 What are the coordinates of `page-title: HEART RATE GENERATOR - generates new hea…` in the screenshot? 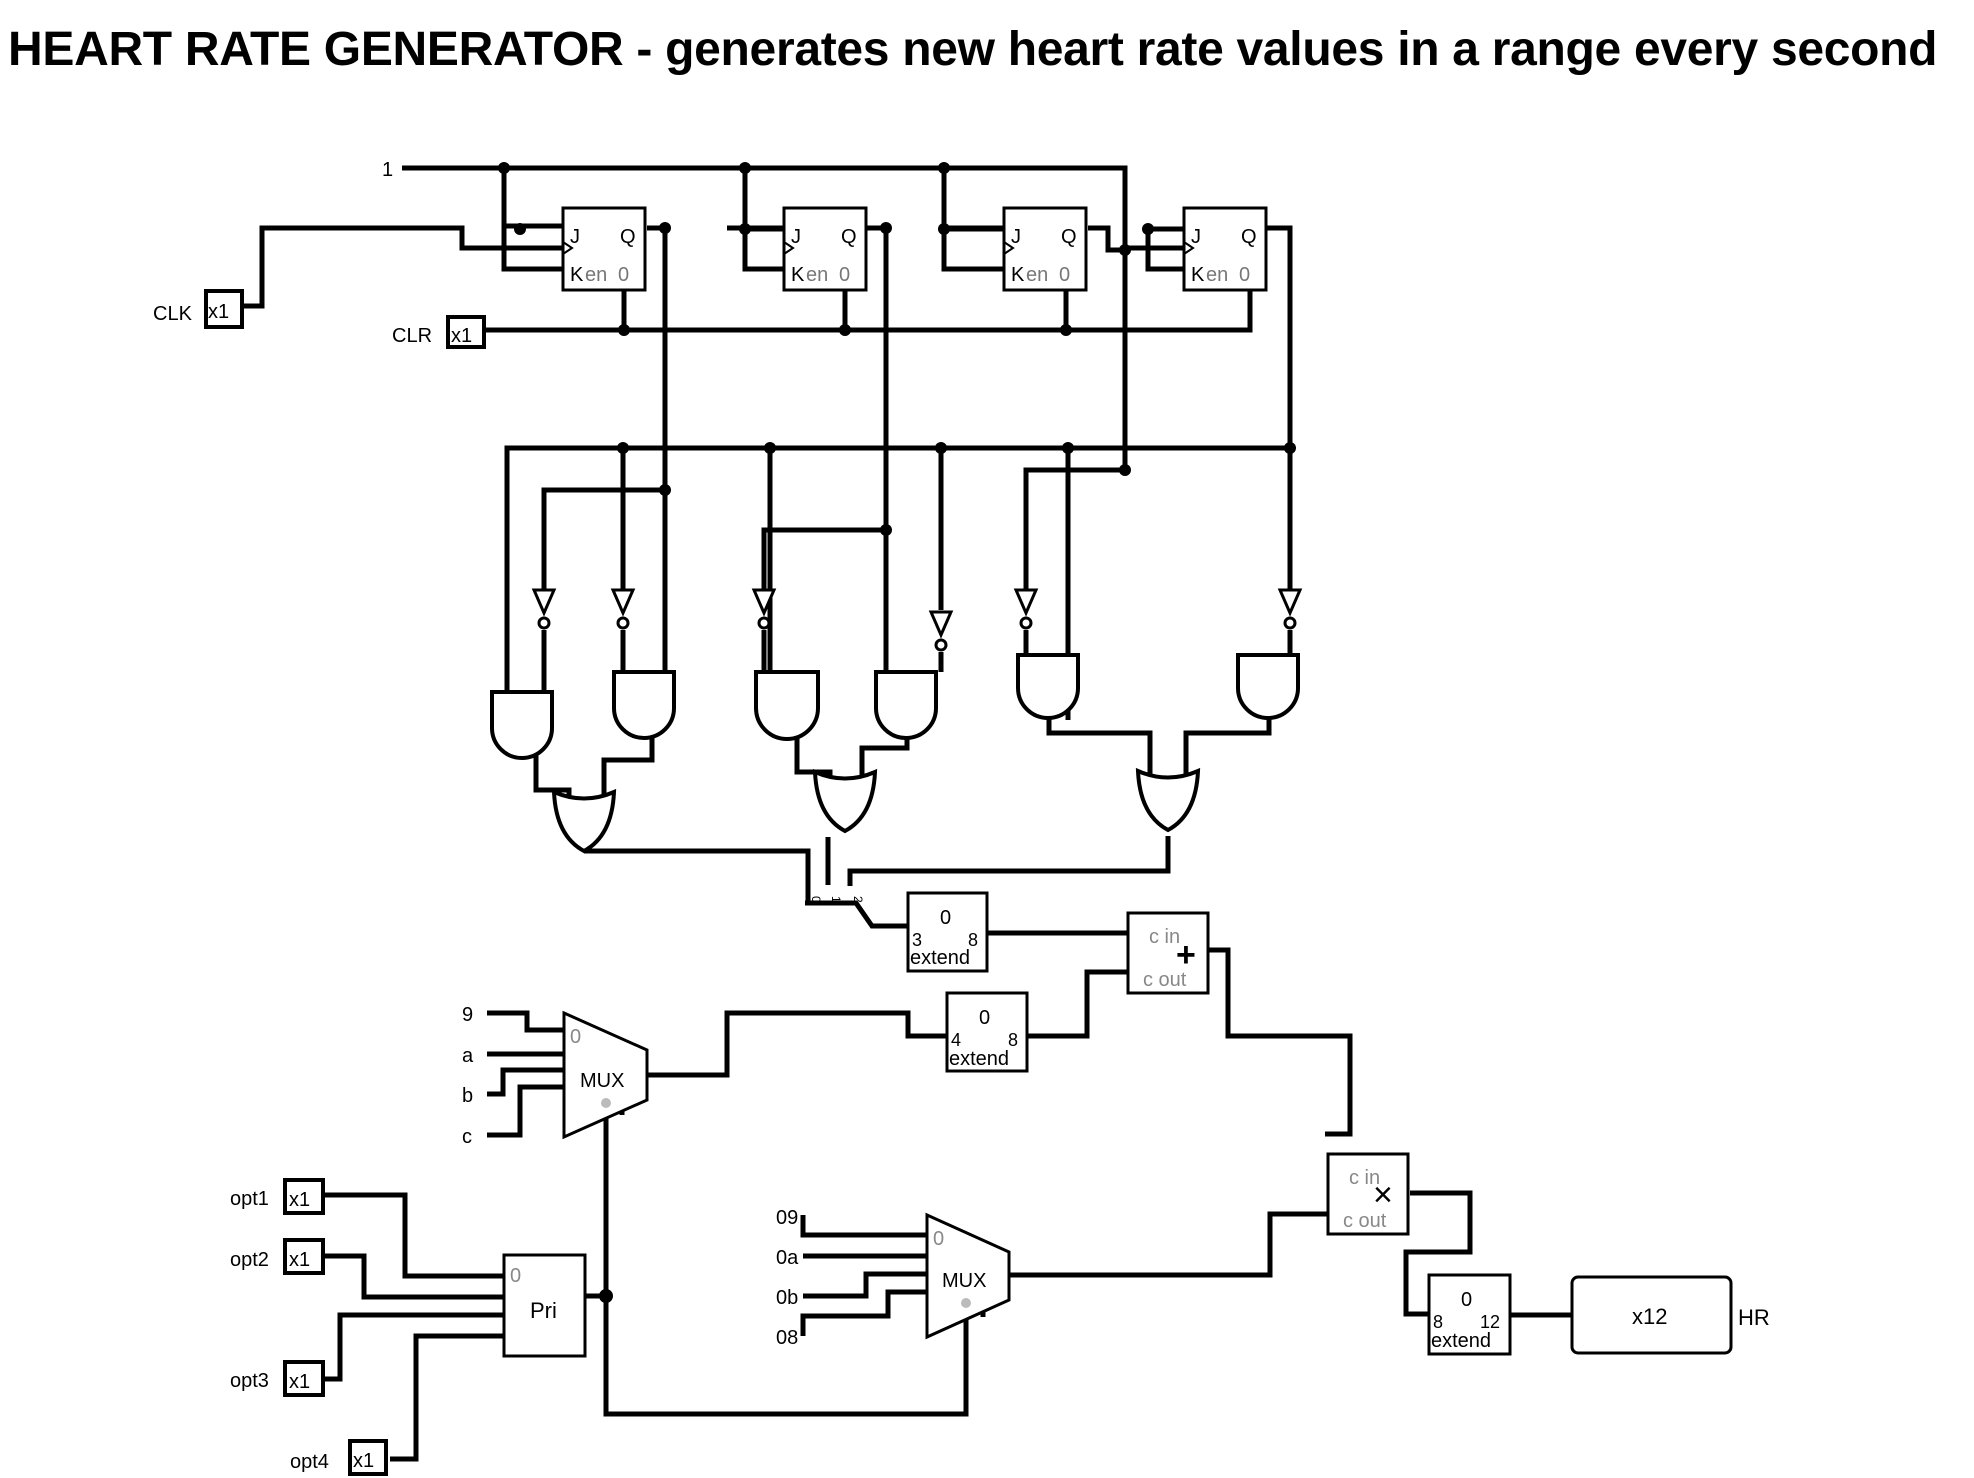 It's located at (973, 49).